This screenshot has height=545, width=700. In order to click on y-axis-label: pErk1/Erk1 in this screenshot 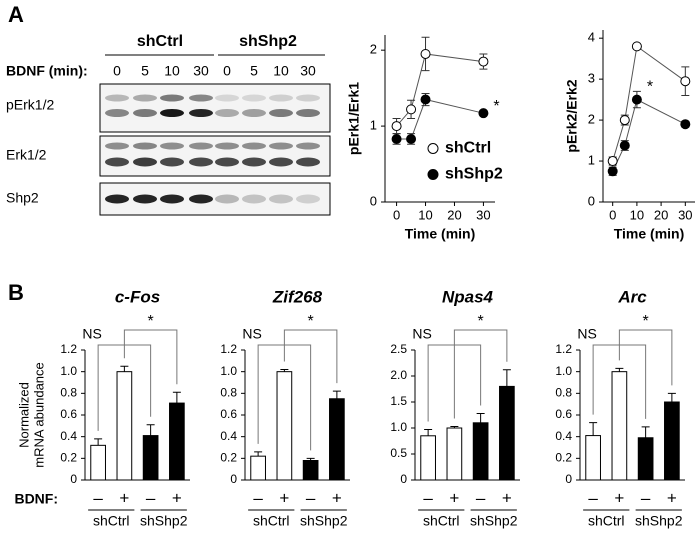, I will do `click(354, 118)`.